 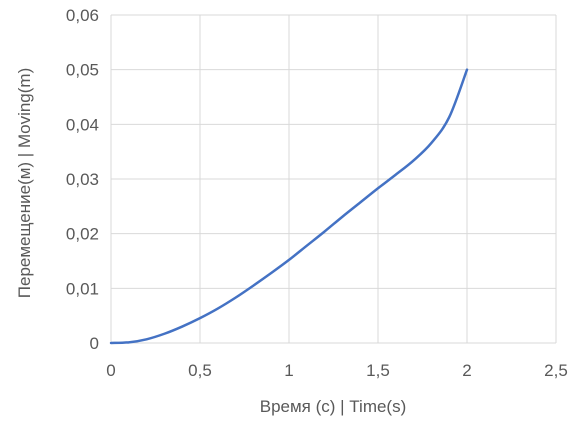 What do you see at coordinates (337, 370) in the screenshot?
I see `x-axis-ticks: 0 0,5 1 1,5 2 2,5` at bounding box center [337, 370].